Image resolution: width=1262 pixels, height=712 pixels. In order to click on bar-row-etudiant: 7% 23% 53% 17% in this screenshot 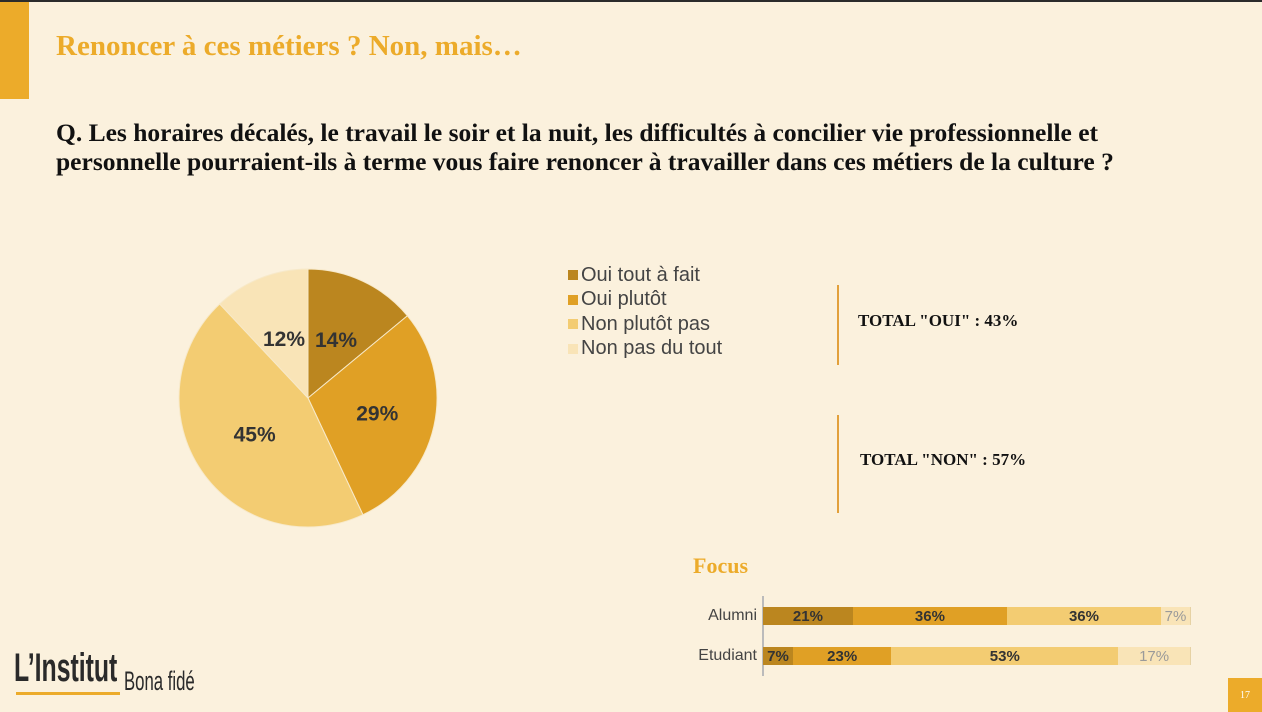, I will do `click(977, 656)`.